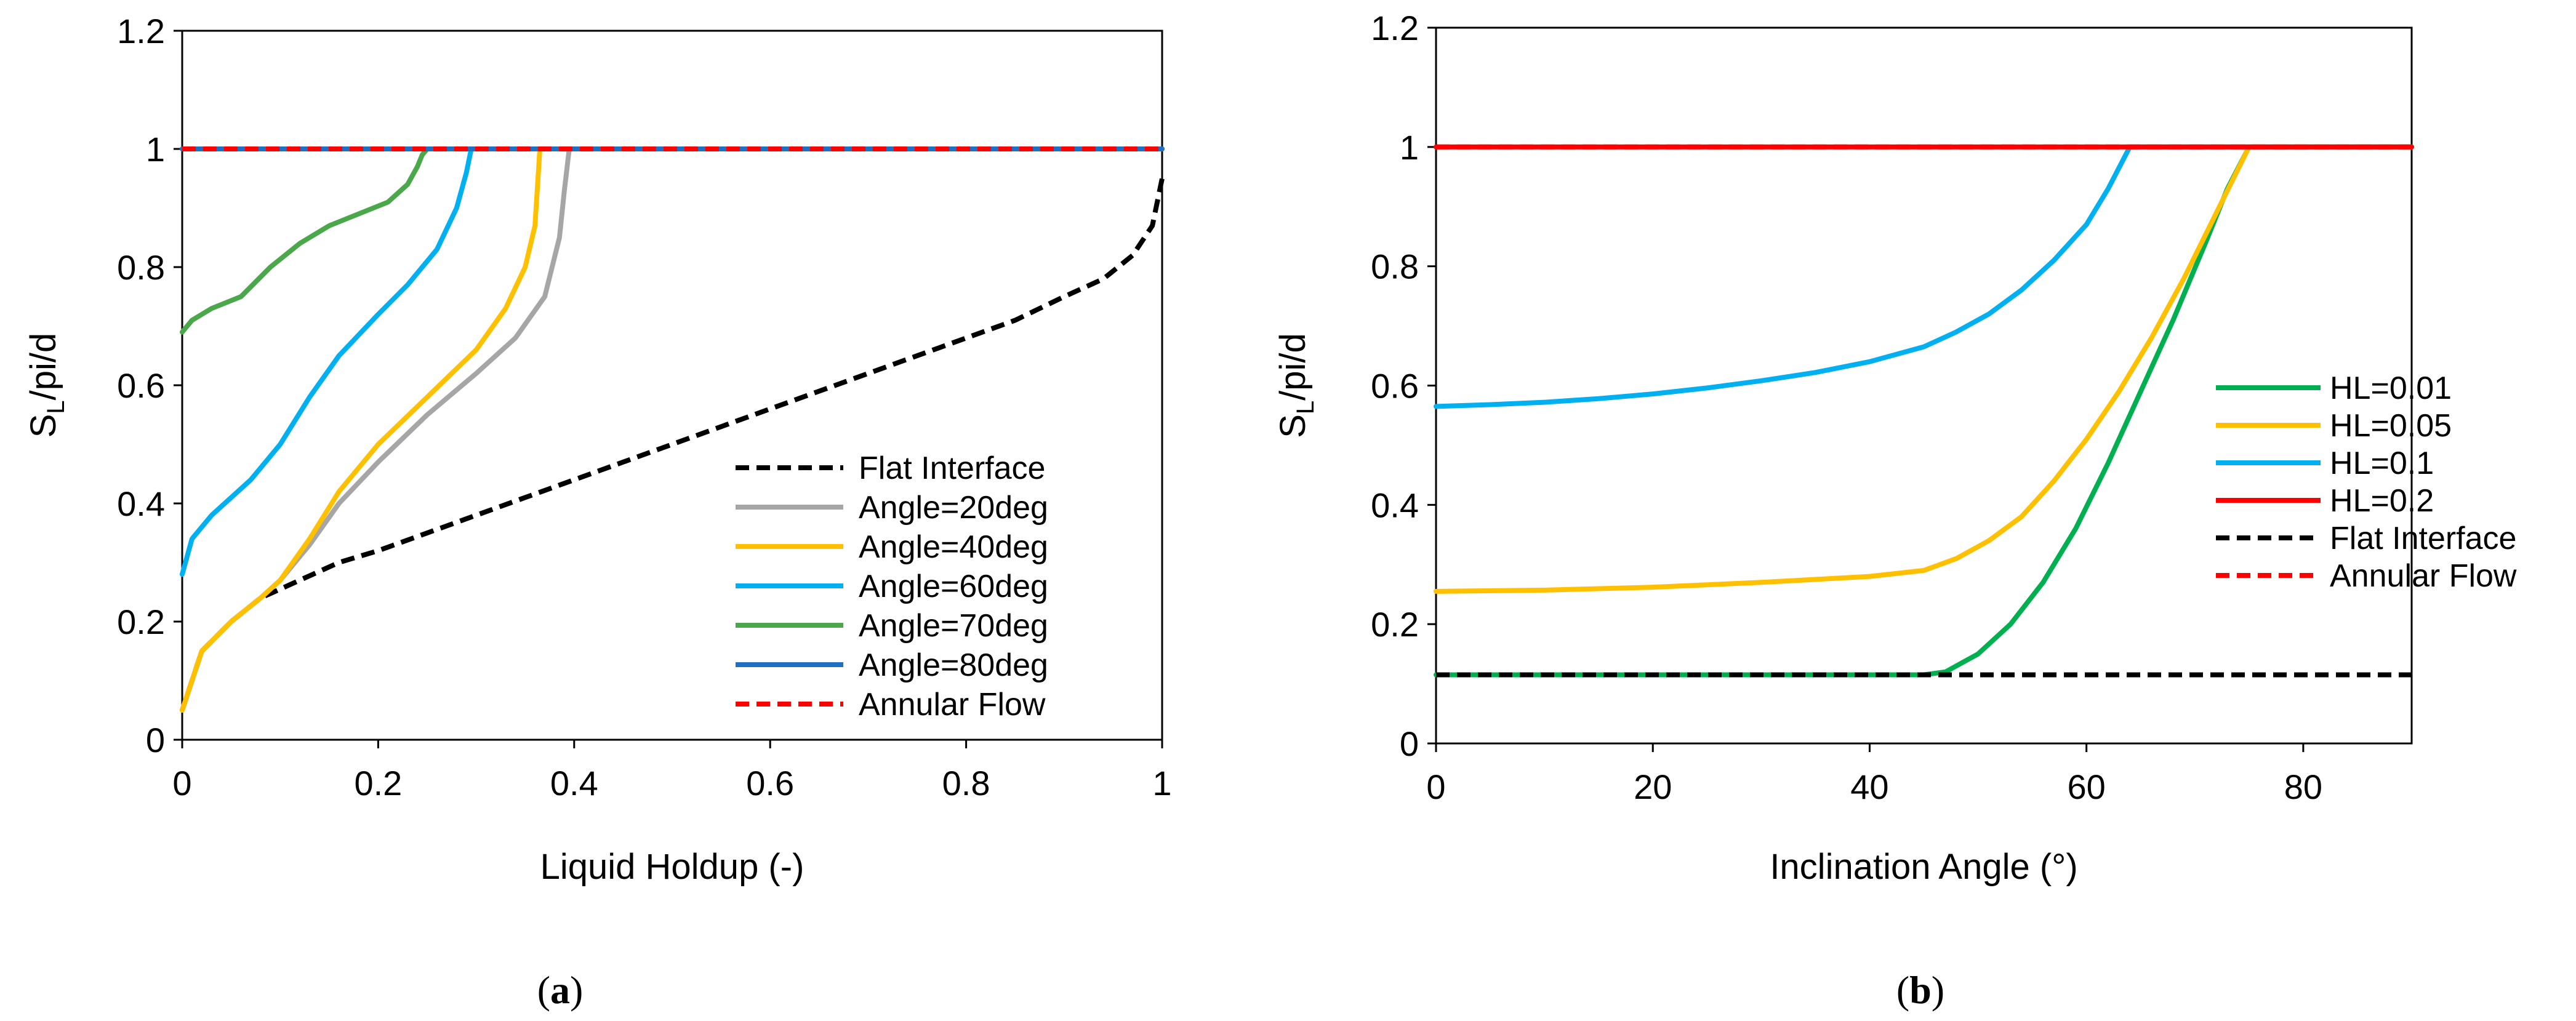 The image size is (2576, 1021). I want to click on x-tick-label: 20, so click(1653, 786).